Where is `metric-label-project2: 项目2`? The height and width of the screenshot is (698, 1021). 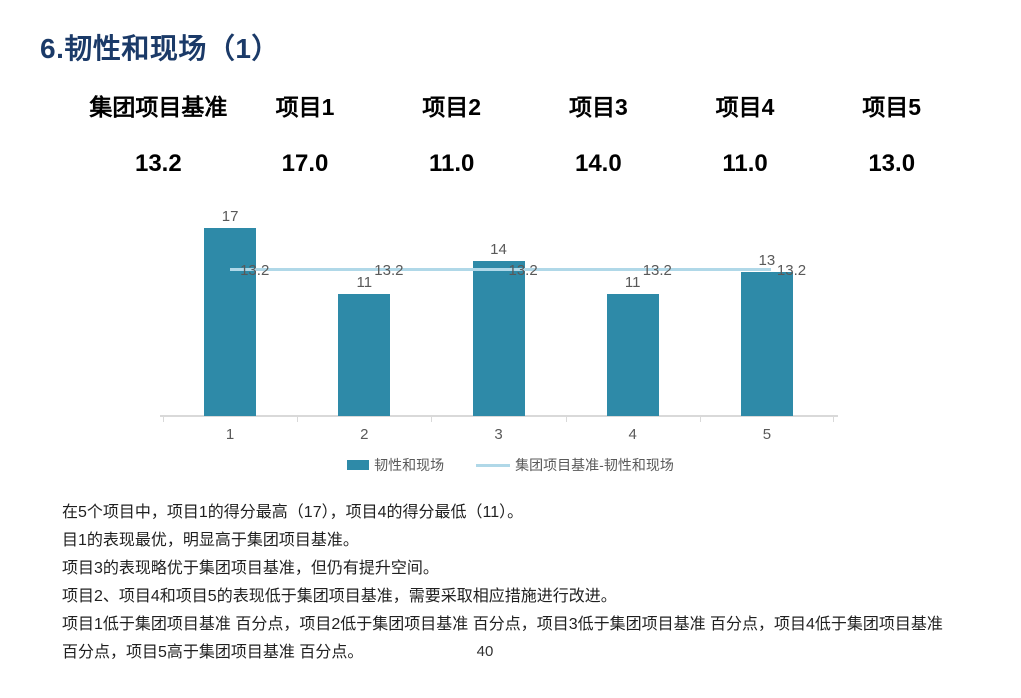
metric-label-project2: 项目2 is located at coordinates (452, 107).